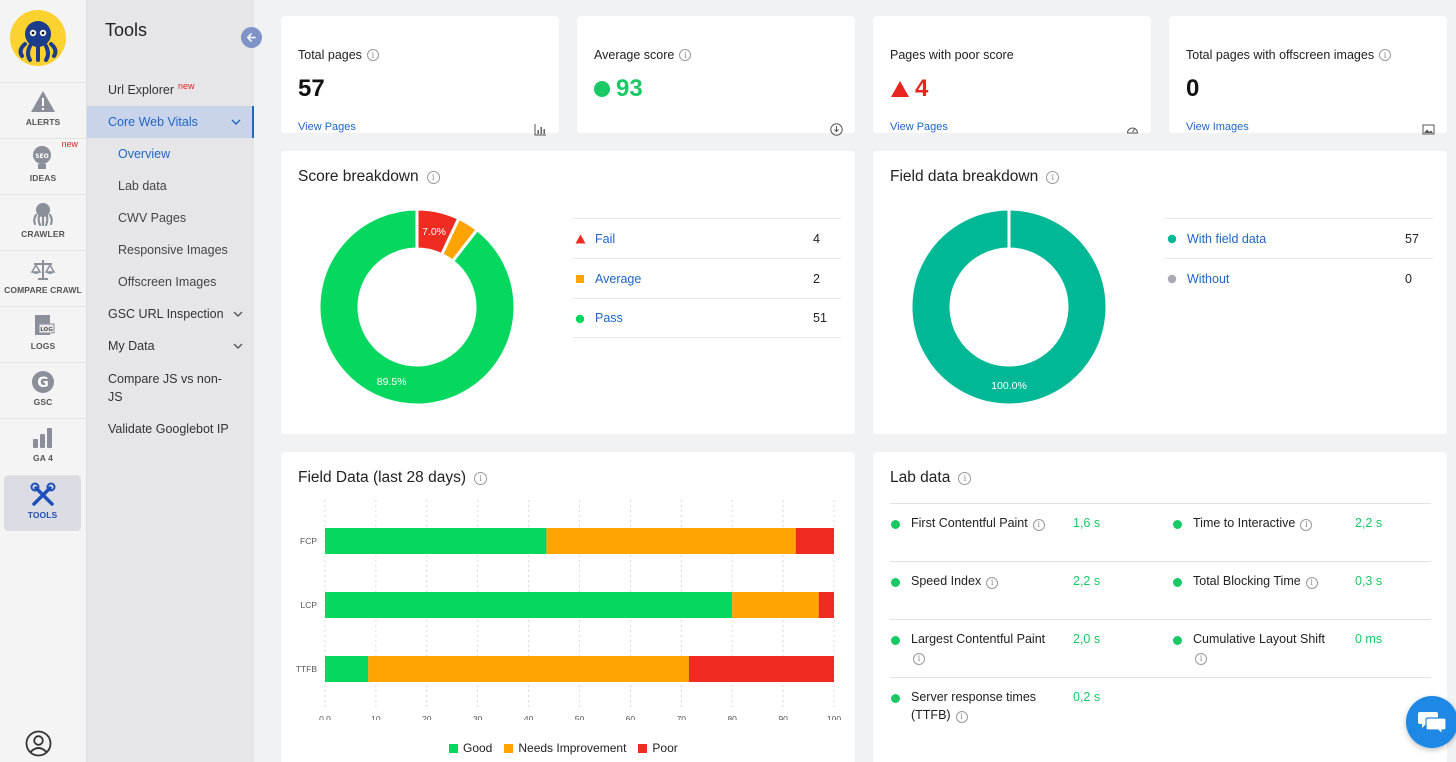  Describe the element at coordinates (170, 282) in the screenshot. I see `menu-offscreen-images: Offscreen Images` at that location.